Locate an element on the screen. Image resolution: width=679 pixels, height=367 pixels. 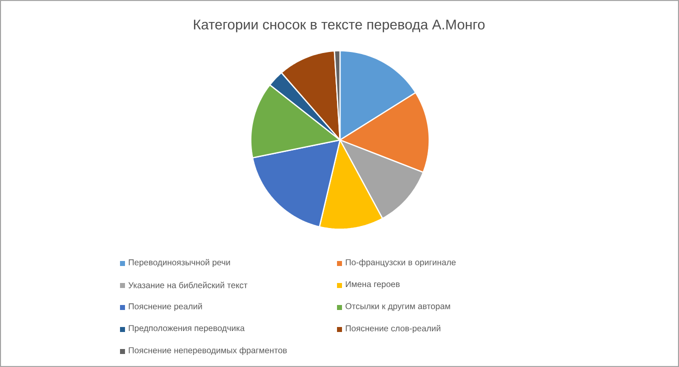
legend-label: Переводиноязычной речи is located at coordinates (179, 263).